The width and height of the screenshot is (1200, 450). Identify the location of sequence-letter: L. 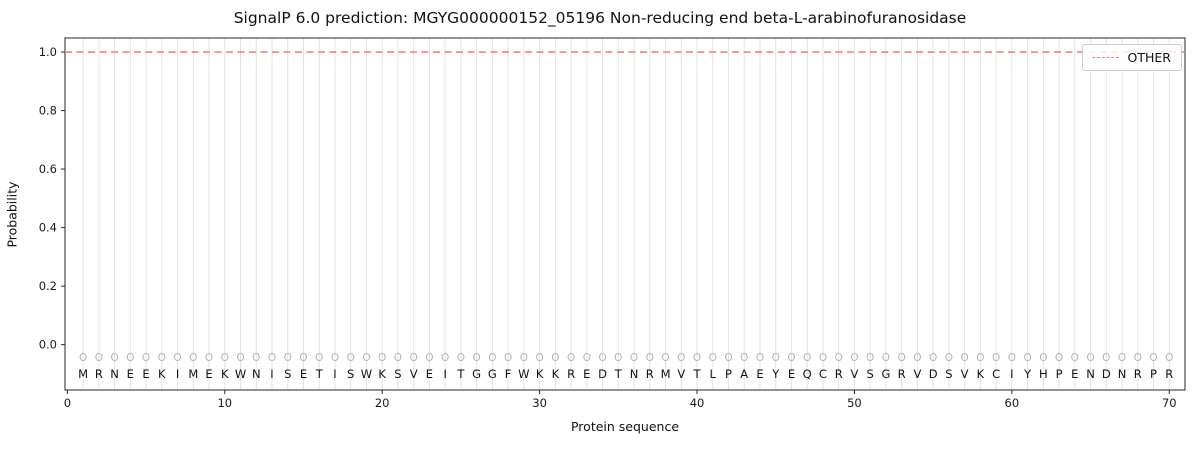
(713, 374).